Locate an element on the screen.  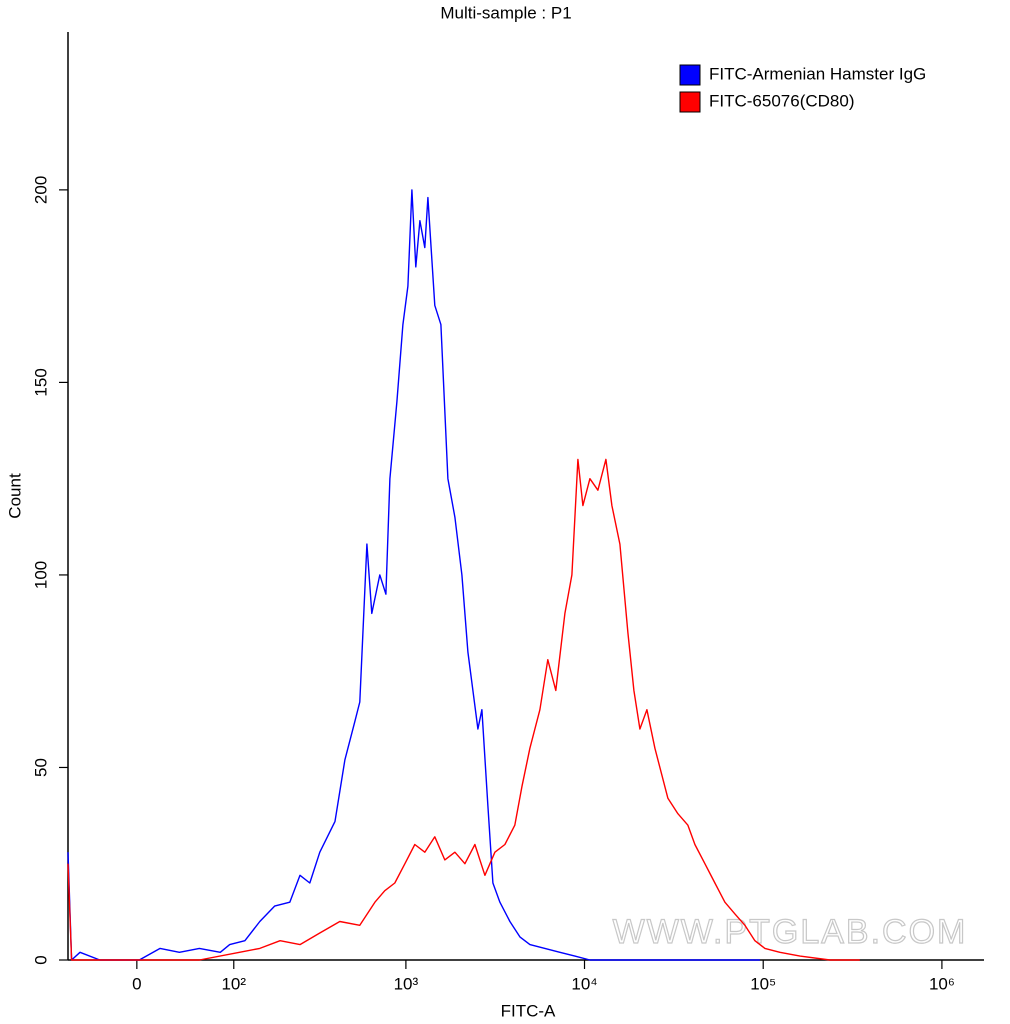
x-tick-label: 10³ is located at coordinates (406, 983).